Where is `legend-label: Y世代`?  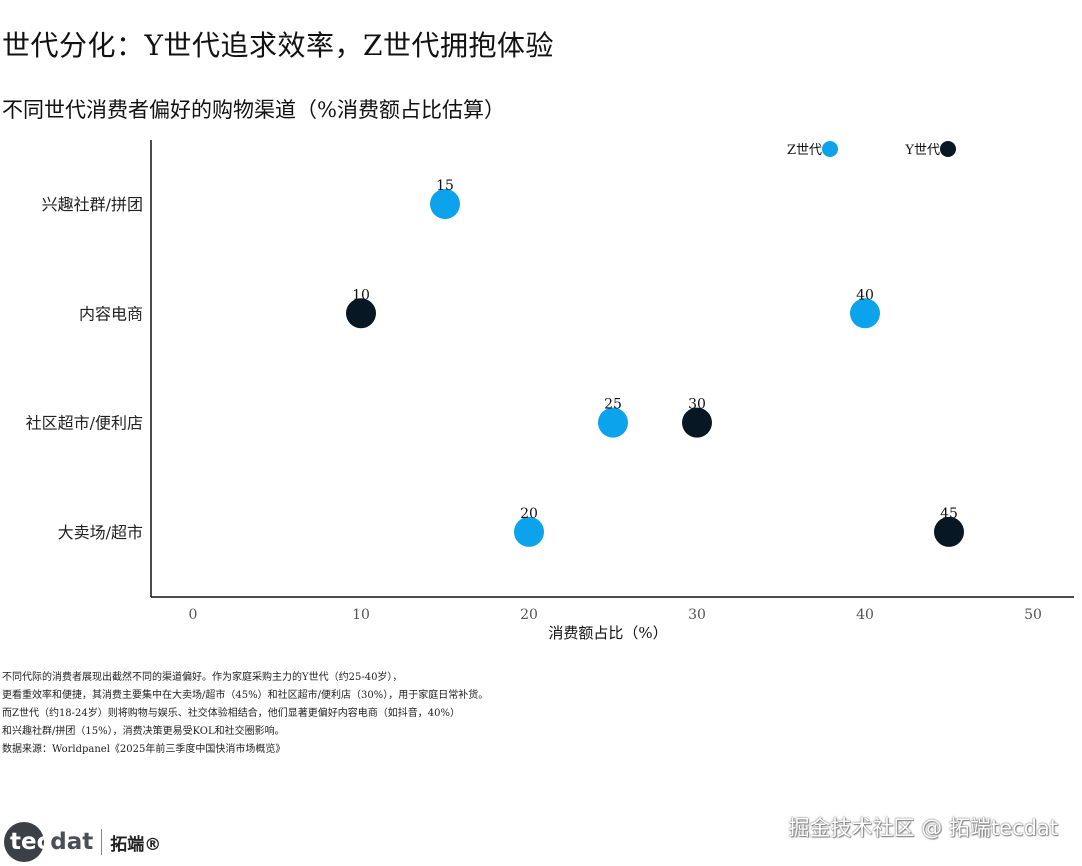
legend-label: Y世代 is located at coordinates (922, 150).